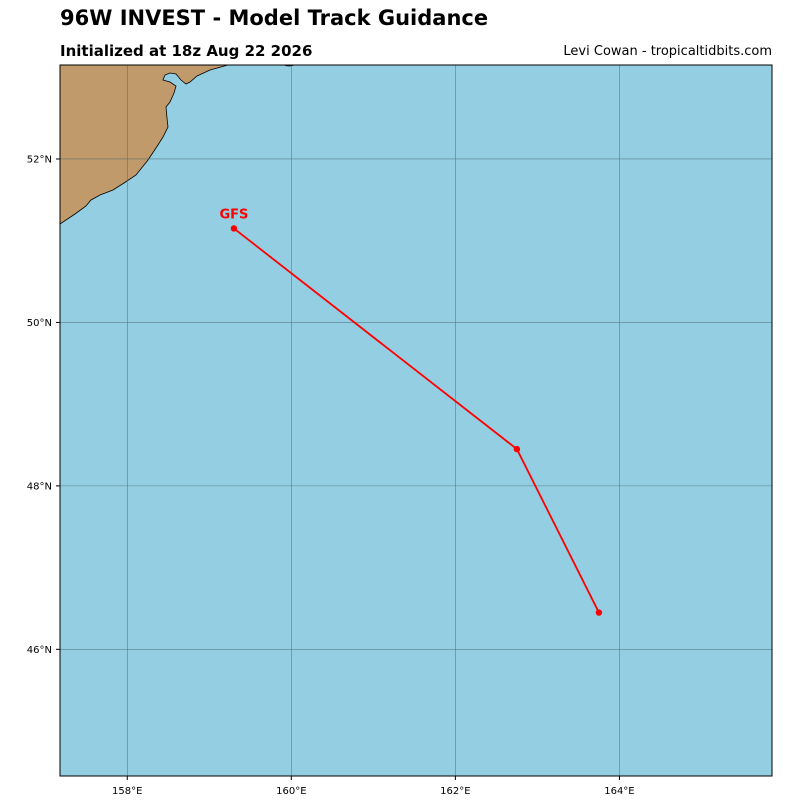 The image size is (800, 800). I want to click on init-time-subtitle: Initialized at 18z Aug 22 2026, so click(186, 51).